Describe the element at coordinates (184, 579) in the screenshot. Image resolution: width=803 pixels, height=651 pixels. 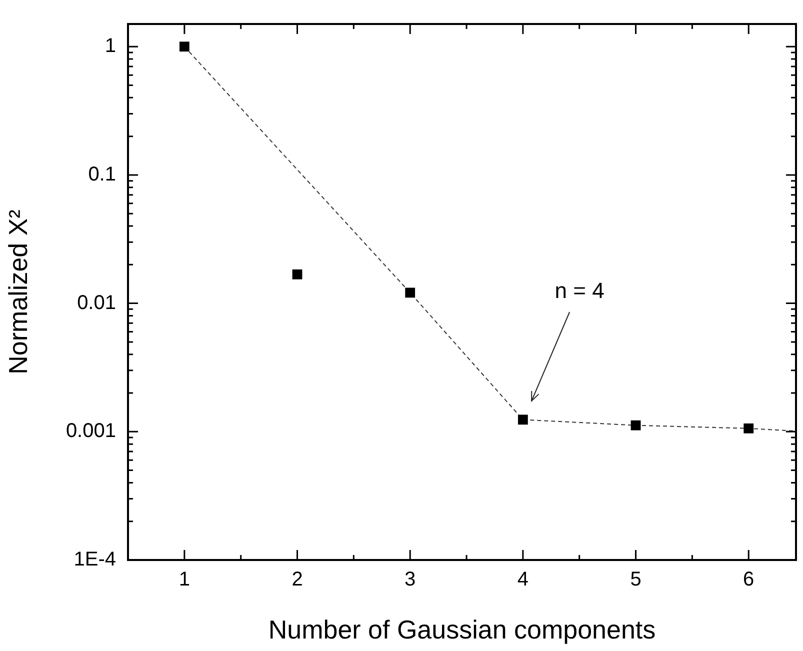
I see `x-tick-label: 1` at that location.